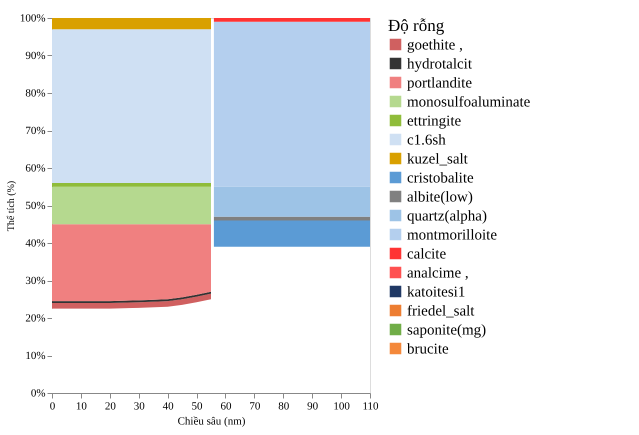 The width and height of the screenshot is (639, 435). What do you see at coordinates (434, 122) in the screenshot?
I see `legend-label: ettringite` at bounding box center [434, 122].